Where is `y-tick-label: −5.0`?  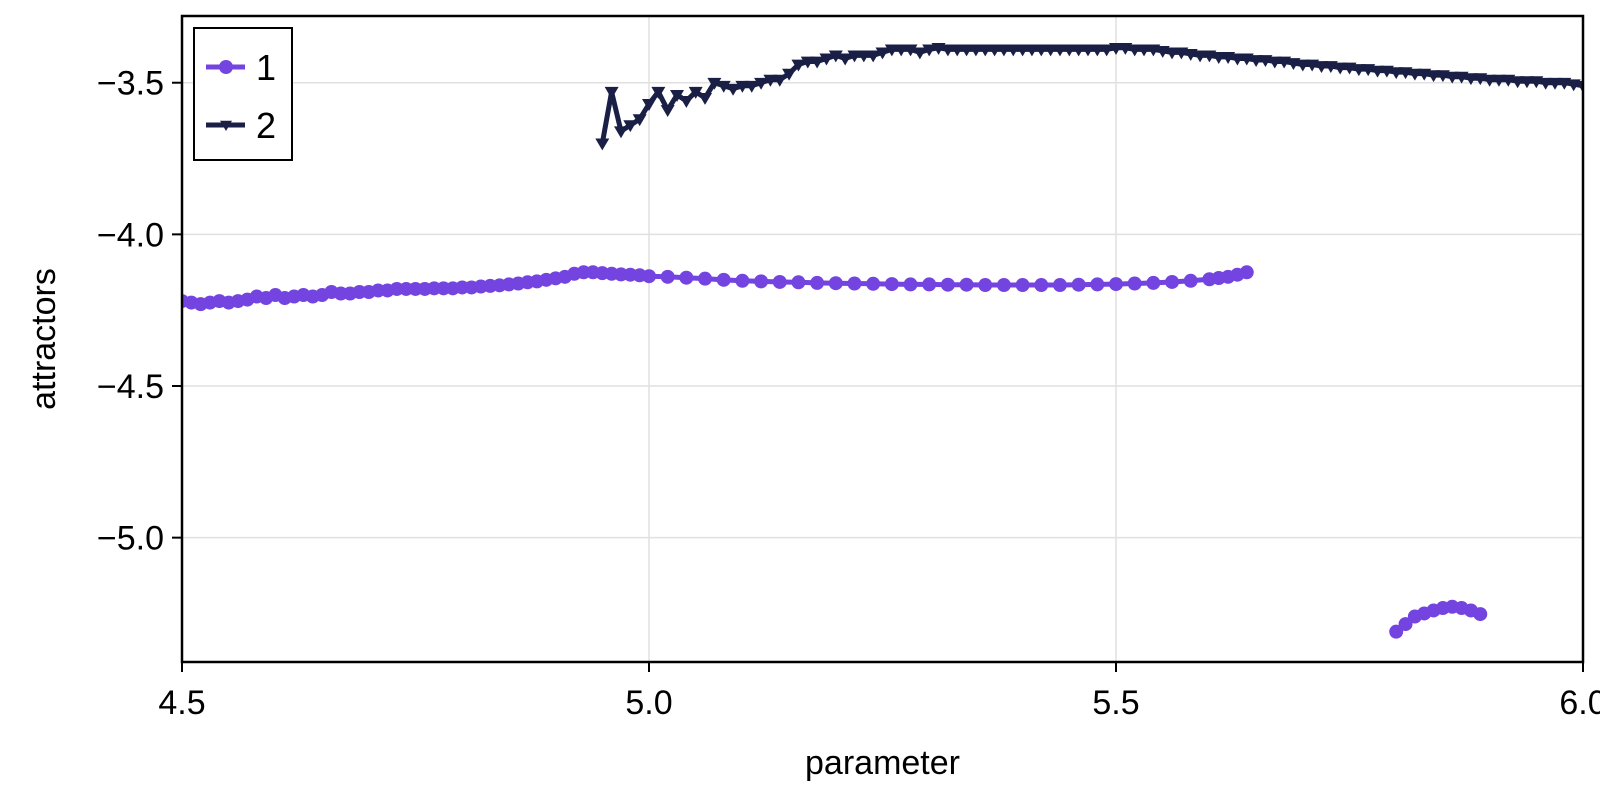
y-tick-label: −5.0 is located at coordinates (130, 539).